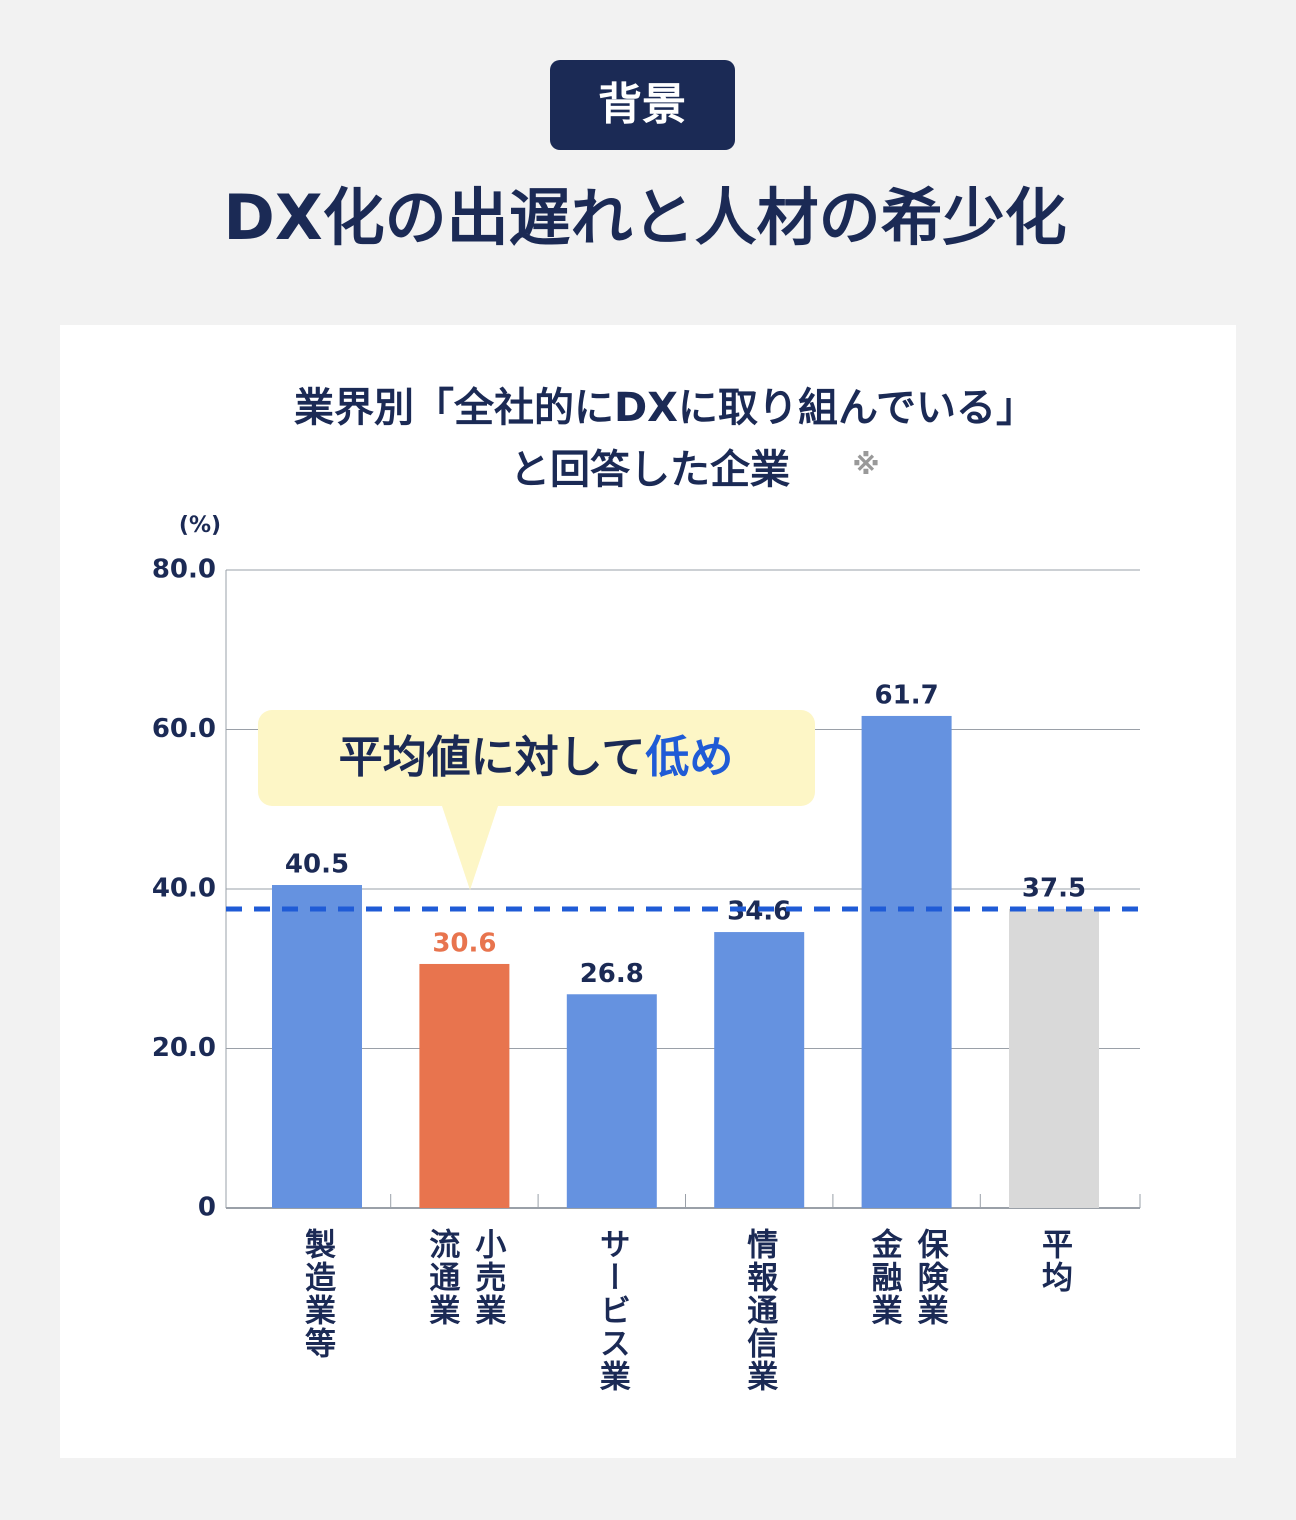 Image resolution: width=1296 pixels, height=1520 pixels. What do you see at coordinates (907, 695) in the screenshot?
I see `value-label: 61.7` at bounding box center [907, 695].